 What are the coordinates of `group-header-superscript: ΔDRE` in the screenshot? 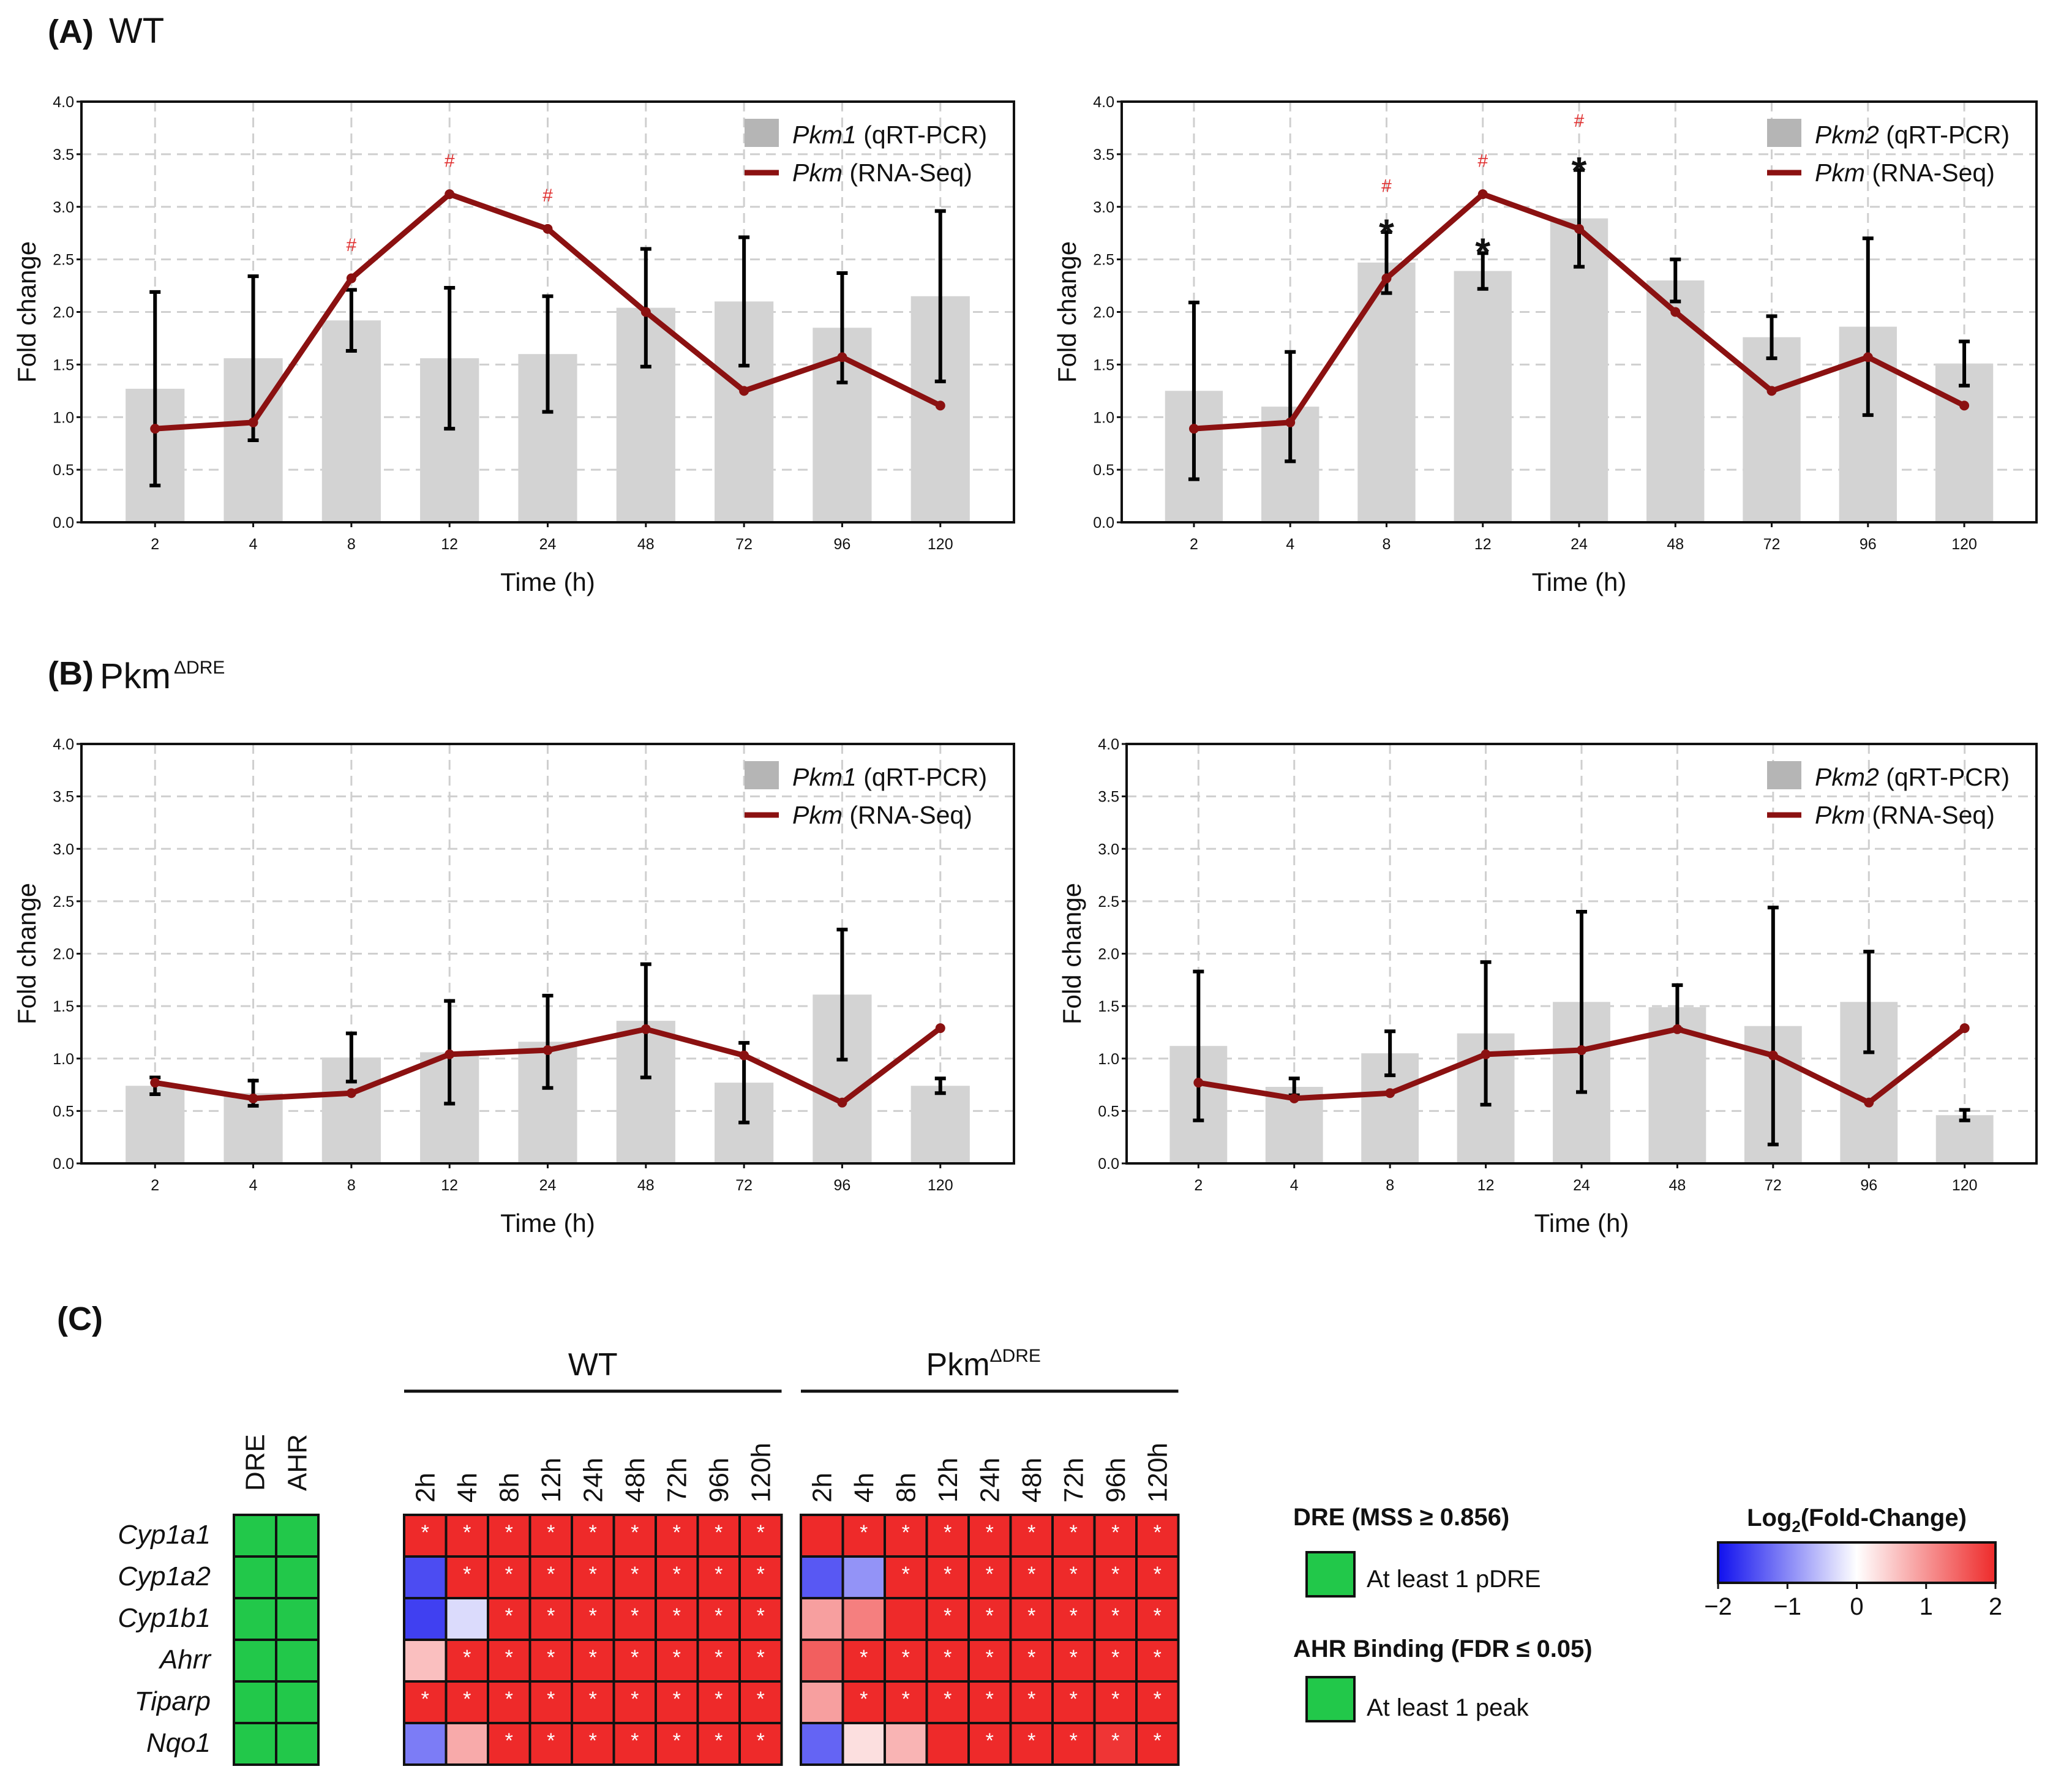 It's located at (1016, 1356).